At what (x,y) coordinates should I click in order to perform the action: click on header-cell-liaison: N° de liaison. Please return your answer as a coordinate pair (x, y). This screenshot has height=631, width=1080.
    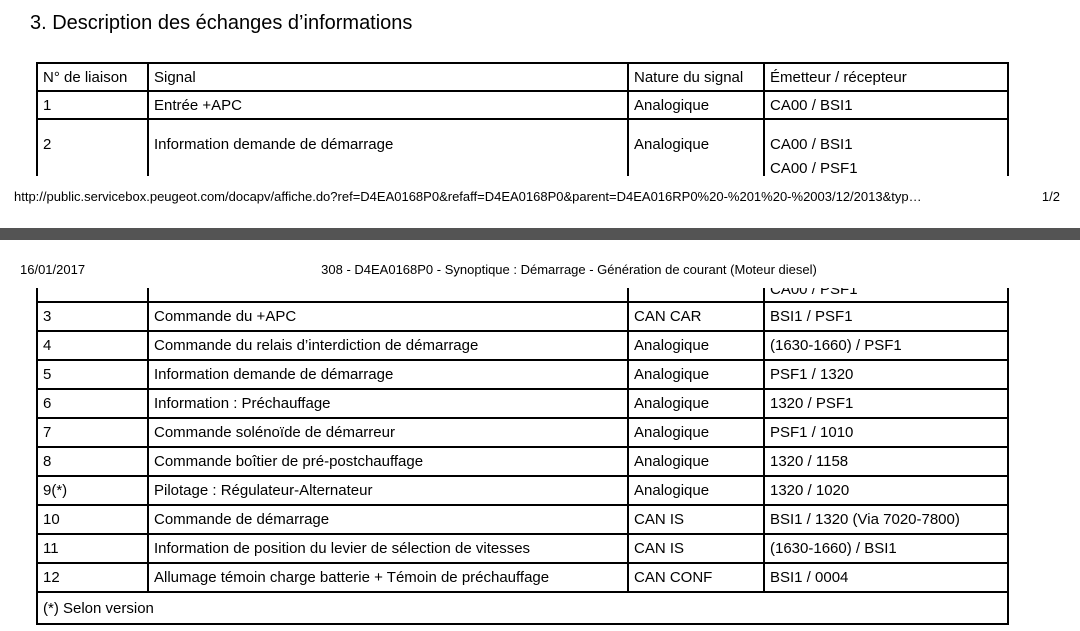
    Looking at the image, I should click on (92, 77).